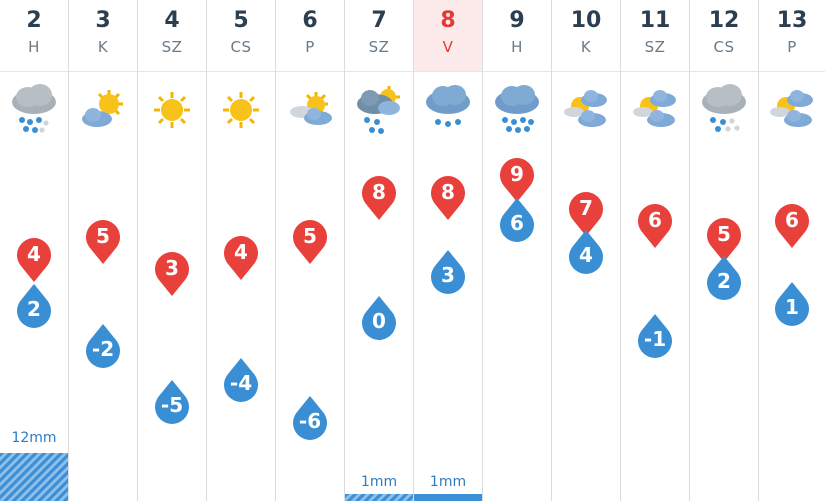  Describe the element at coordinates (586, 208) in the screenshot. I see `max-temp-value: 7` at that location.